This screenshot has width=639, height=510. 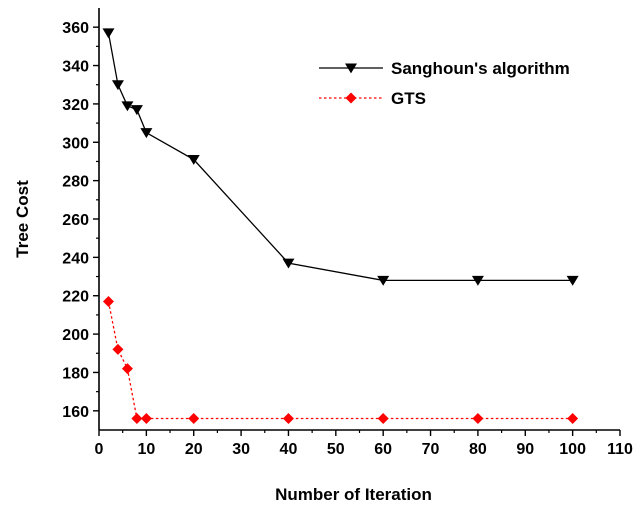 What do you see at coordinates (99, 449) in the screenshot?
I see `x-tick-label: 0` at bounding box center [99, 449].